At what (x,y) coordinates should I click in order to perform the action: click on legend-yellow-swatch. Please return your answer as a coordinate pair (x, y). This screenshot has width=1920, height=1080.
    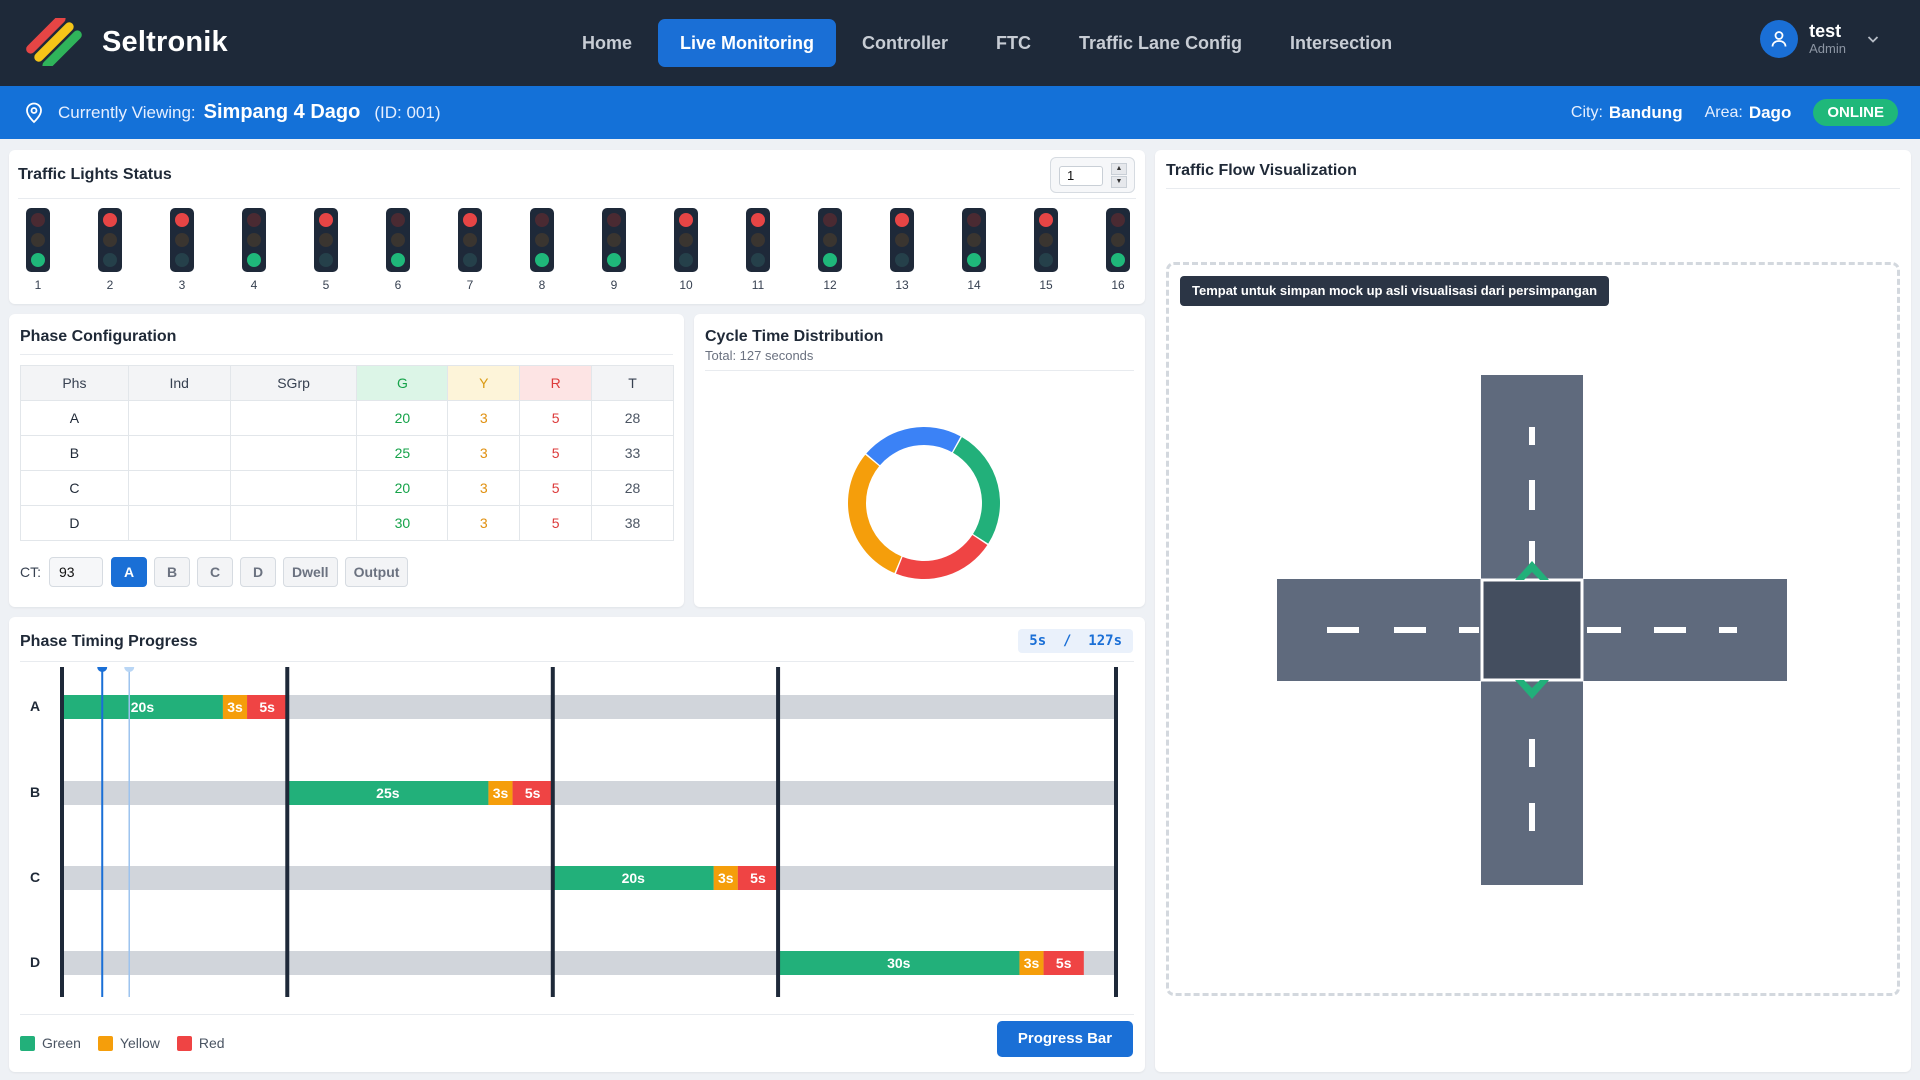
    Looking at the image, I should click on (105, 1043).